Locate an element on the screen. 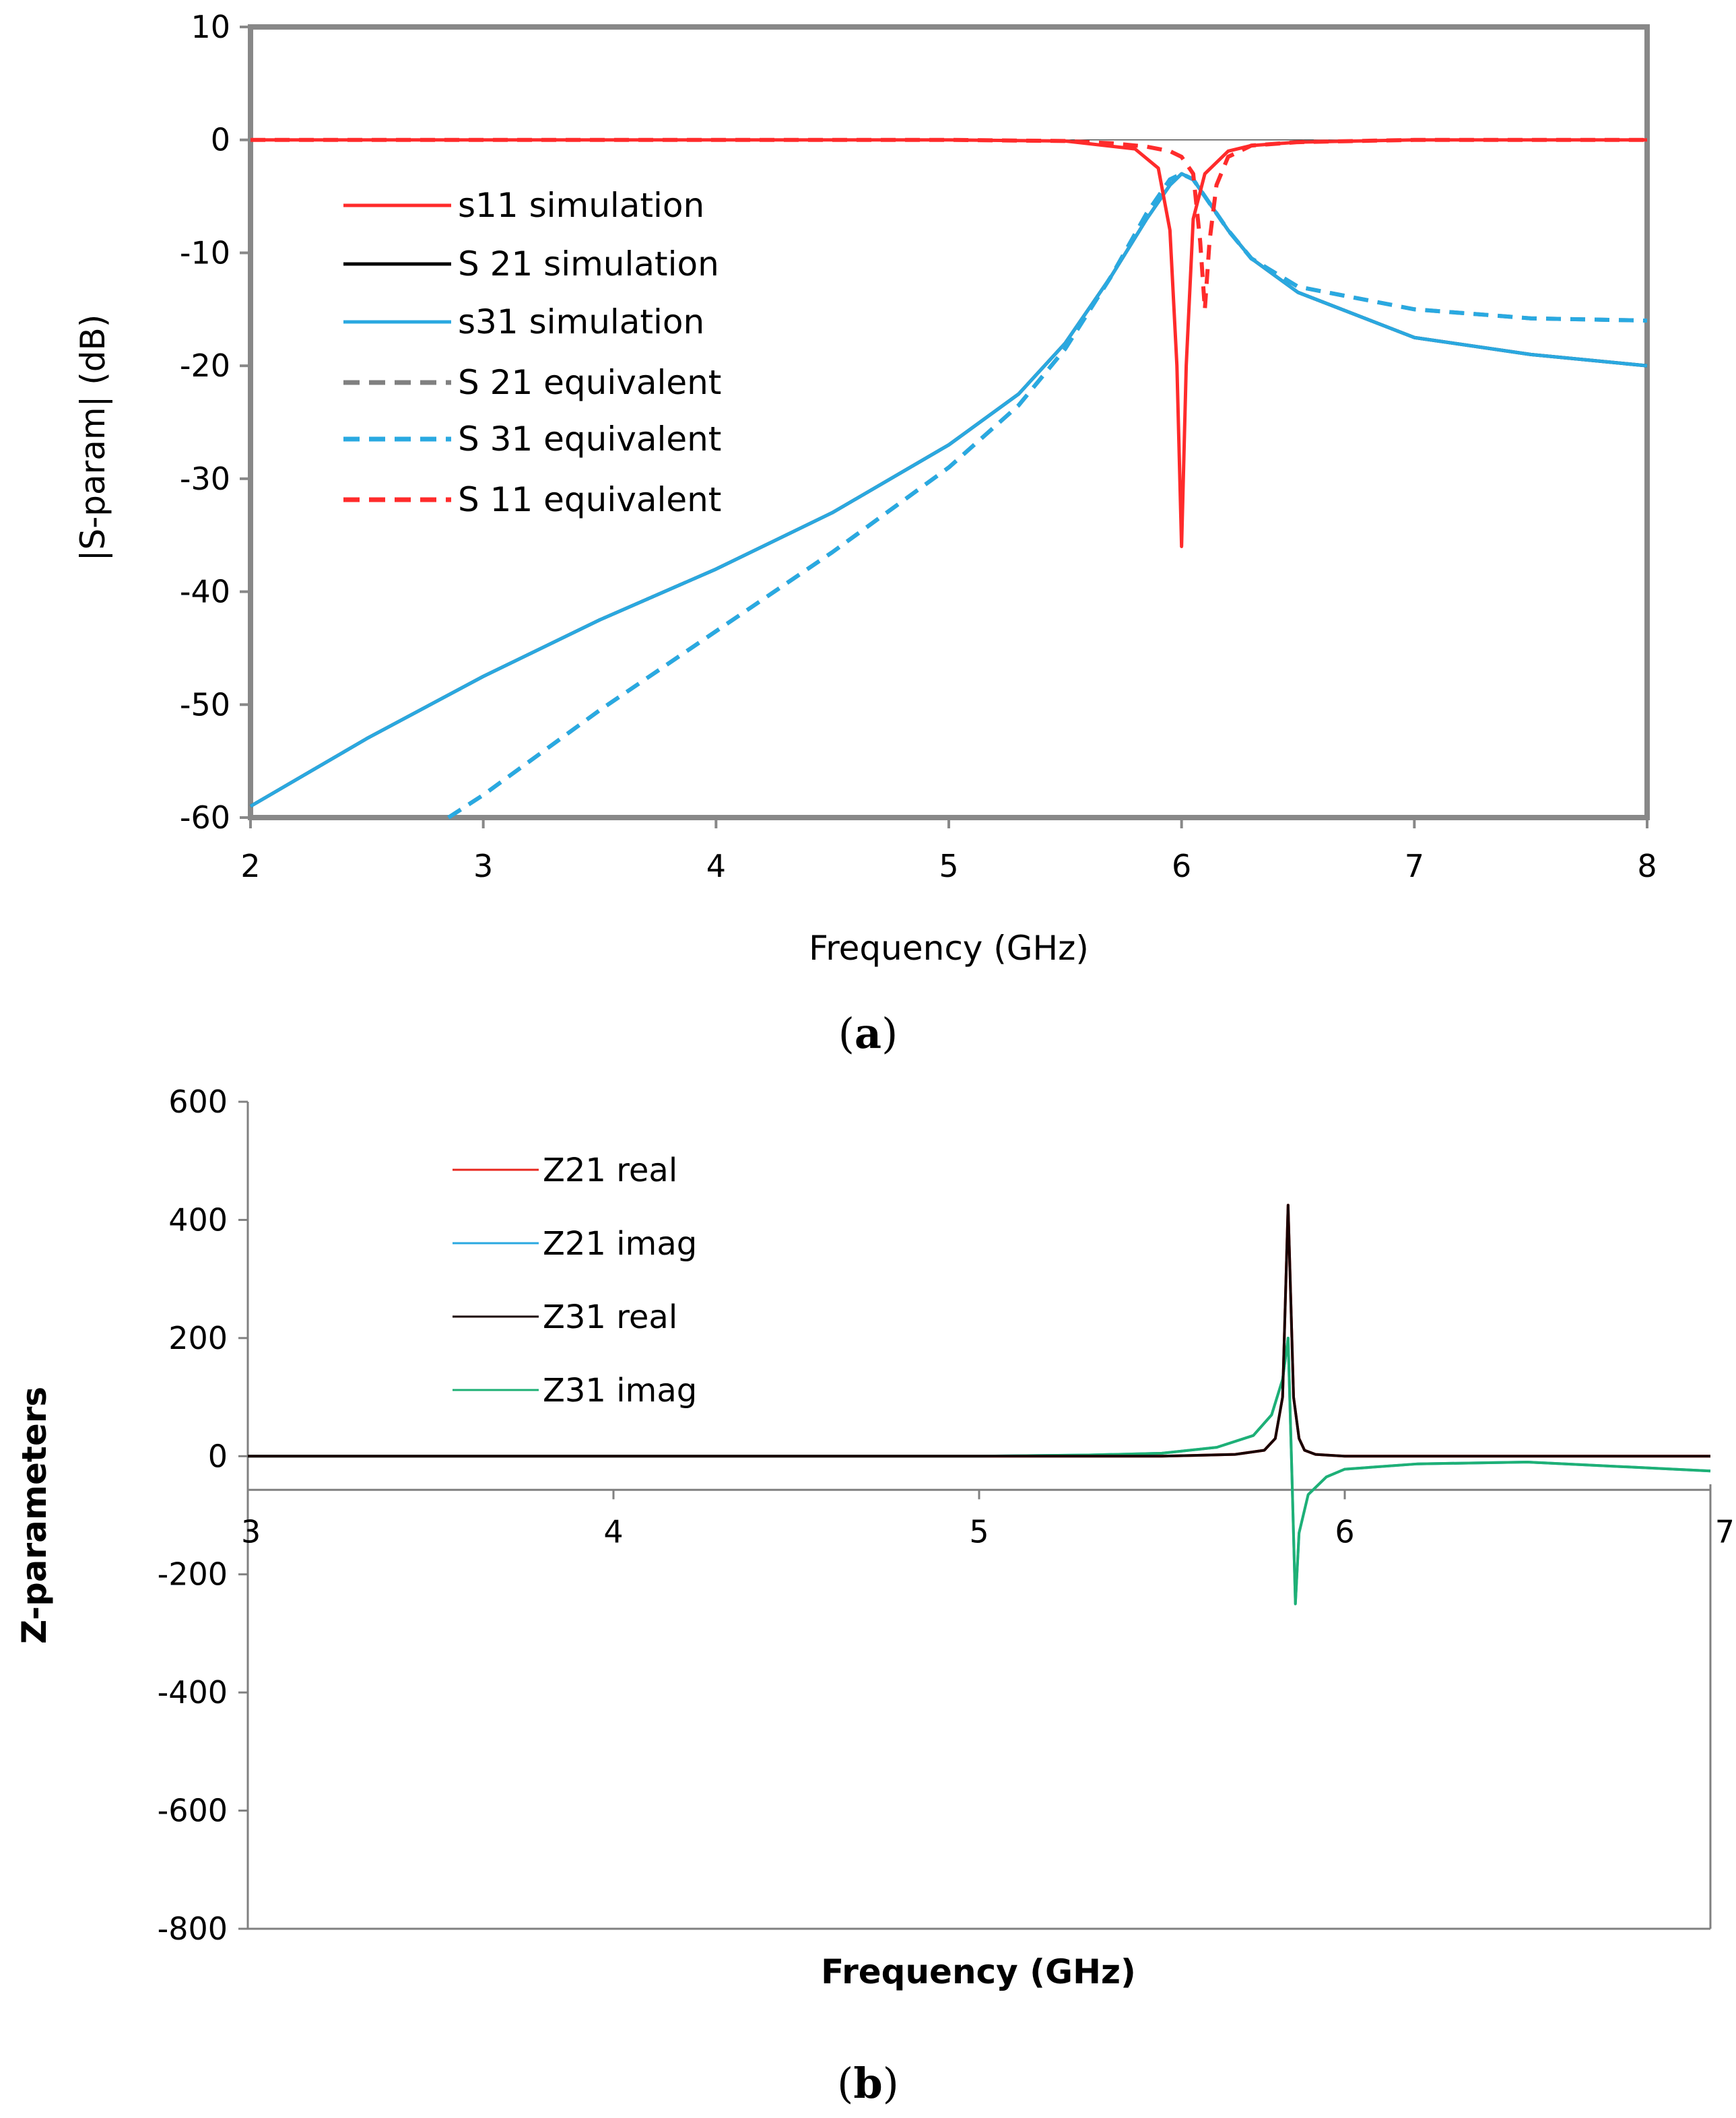  panel-b-ytick-label: -800 is located at coordinates (193, 1929).